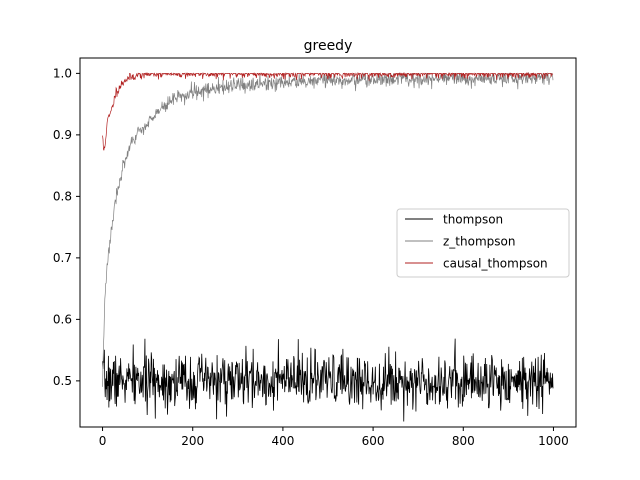 The image size is (640, 480). Describe the element at coordinates (62, 73) in the screenshot. I see `y-tick-label: 1.0` at that location.